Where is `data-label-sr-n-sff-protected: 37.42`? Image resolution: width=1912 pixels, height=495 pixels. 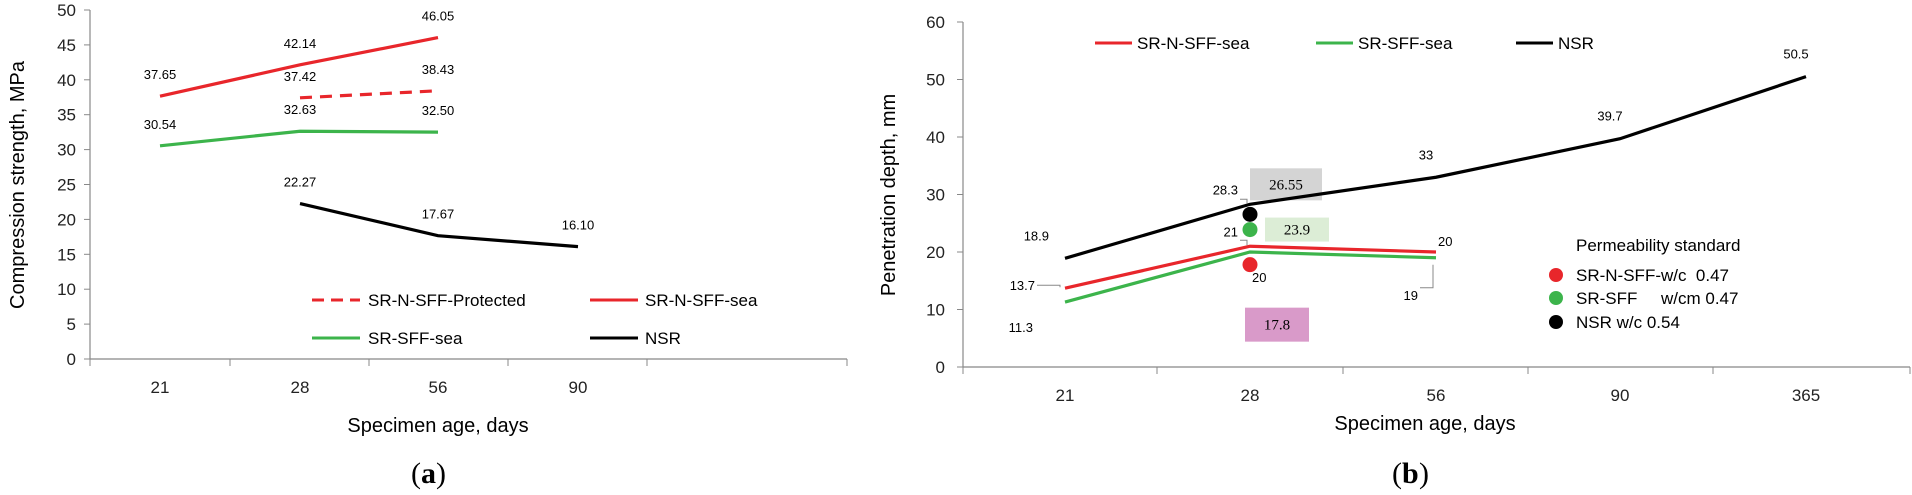
data-label-sr-n-sff-protected: 37.42 is located at coordinates (300, 76).